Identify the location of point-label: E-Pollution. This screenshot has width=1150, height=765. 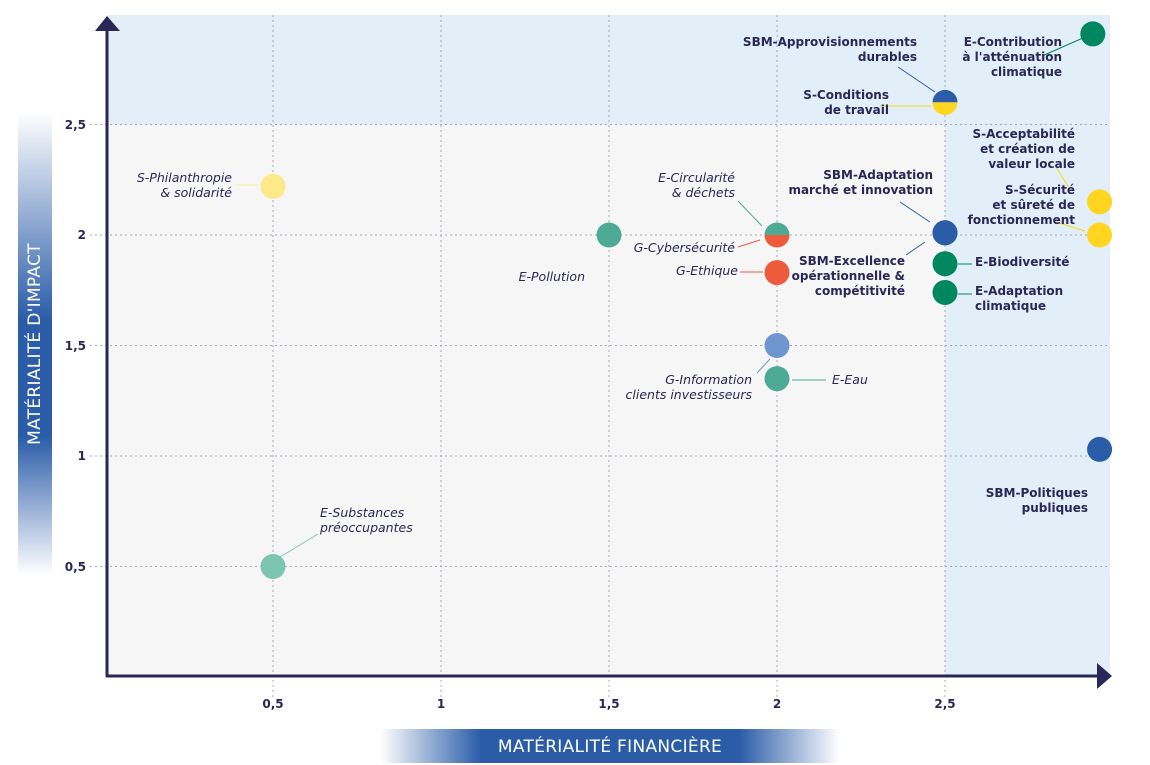
(552, 276).